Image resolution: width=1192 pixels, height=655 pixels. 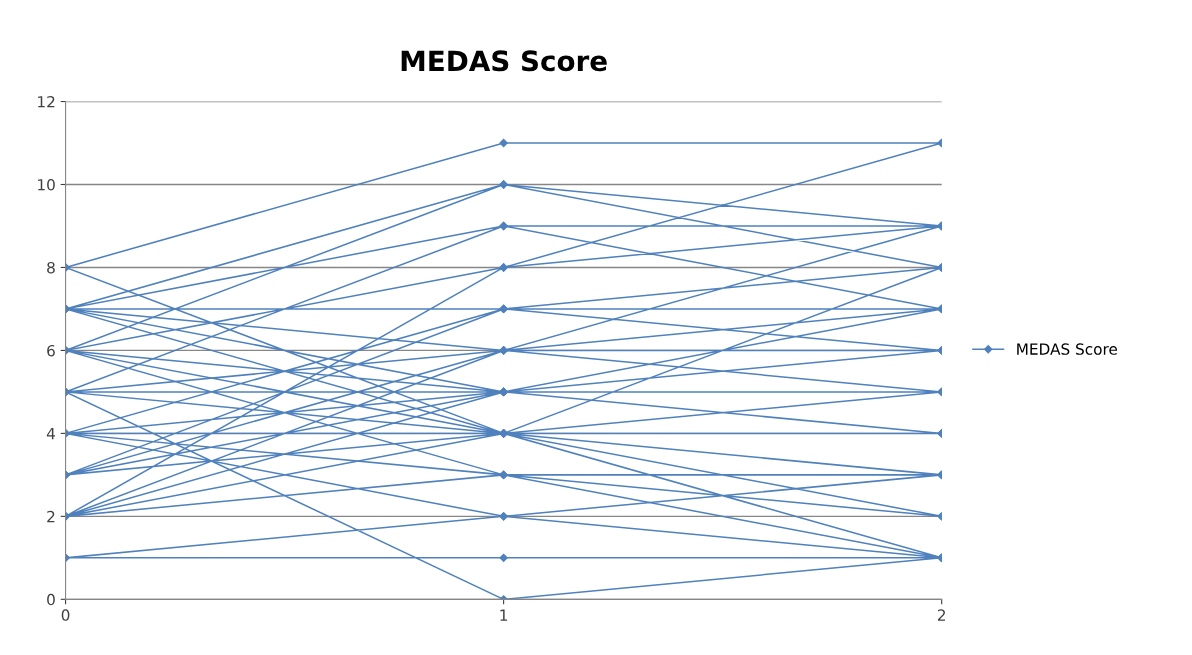 What do you see at coordinates (50, 434) in the screenshot?
I see `y-tick-label: 4` at bounding box center [50, 434].